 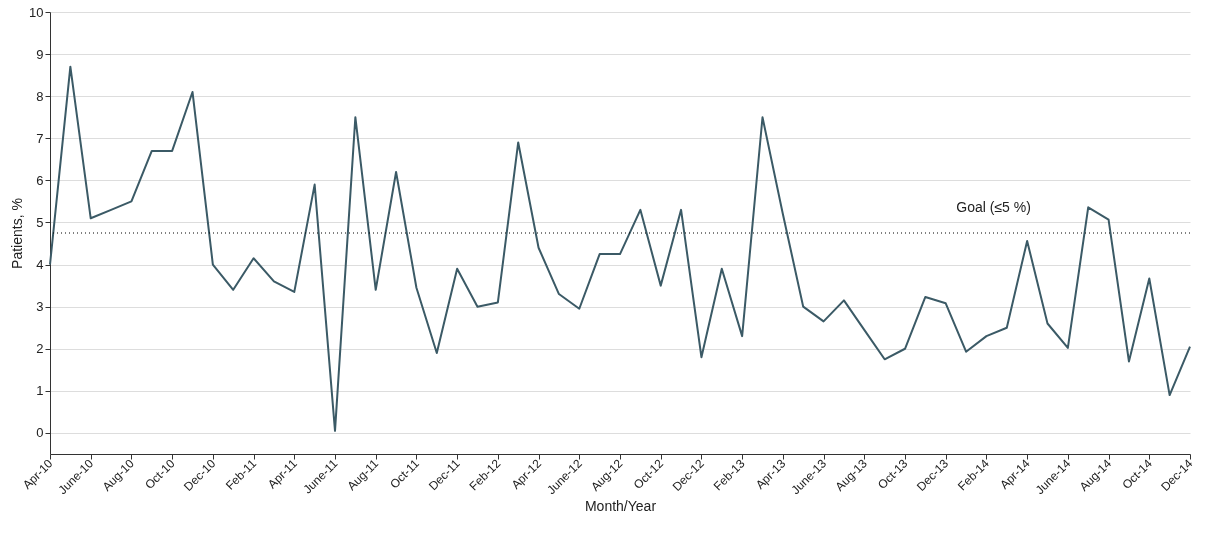 I want to click on y-tick-label: 0, so click(x=40, y=433).